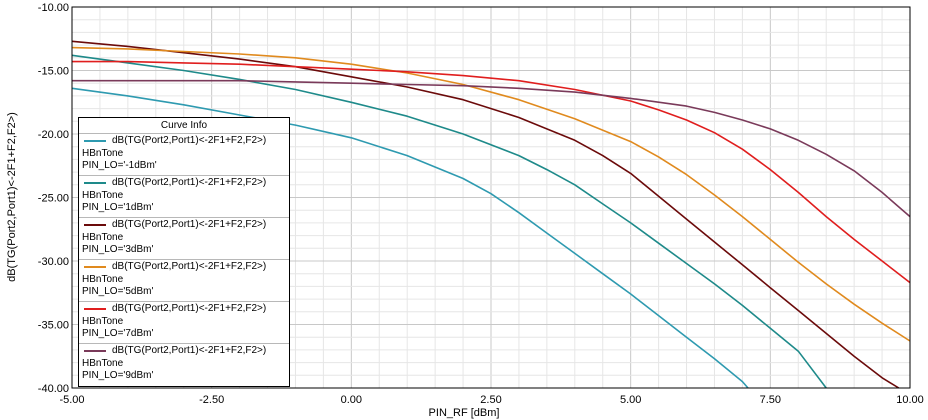 The height and width of the screenshot is (420, 928). I want to click on x-tick-label: -5.00, so click(71, 400).